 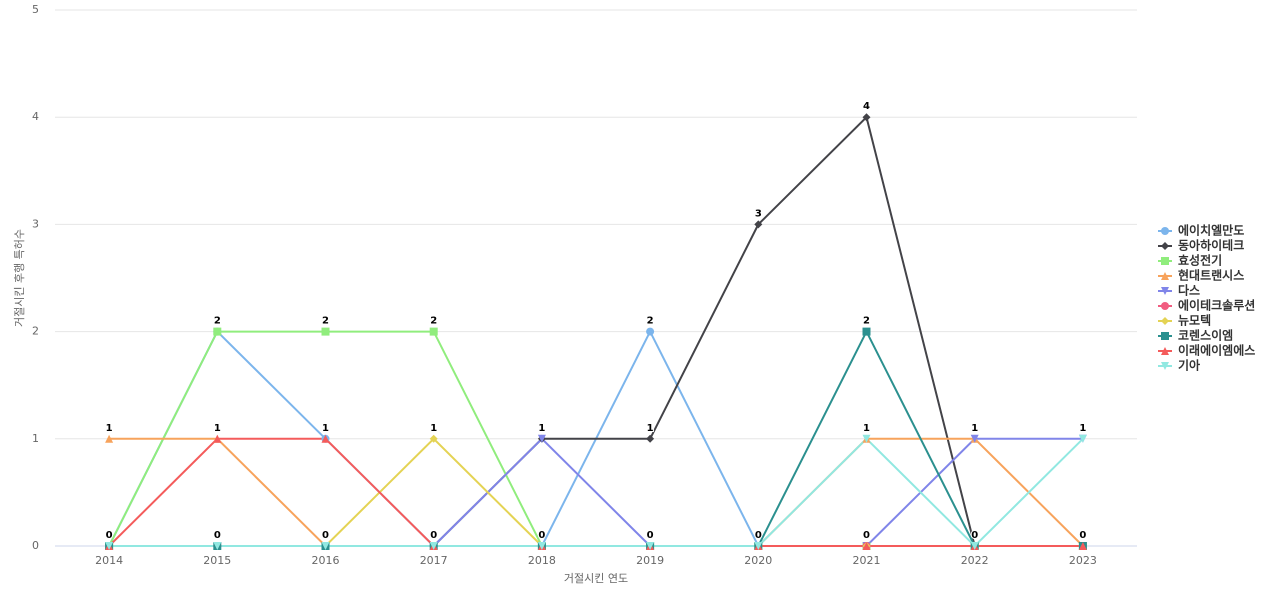 I want to click on y-tick-label: 1, so click(x=35, y=438).